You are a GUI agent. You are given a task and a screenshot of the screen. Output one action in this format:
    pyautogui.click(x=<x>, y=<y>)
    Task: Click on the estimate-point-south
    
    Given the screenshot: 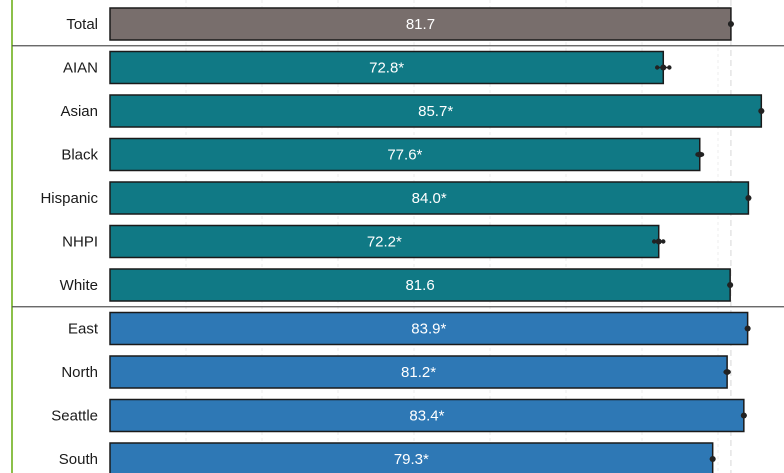 What is the action you would take?
    pyautogui.click(x=712, y=459)
    